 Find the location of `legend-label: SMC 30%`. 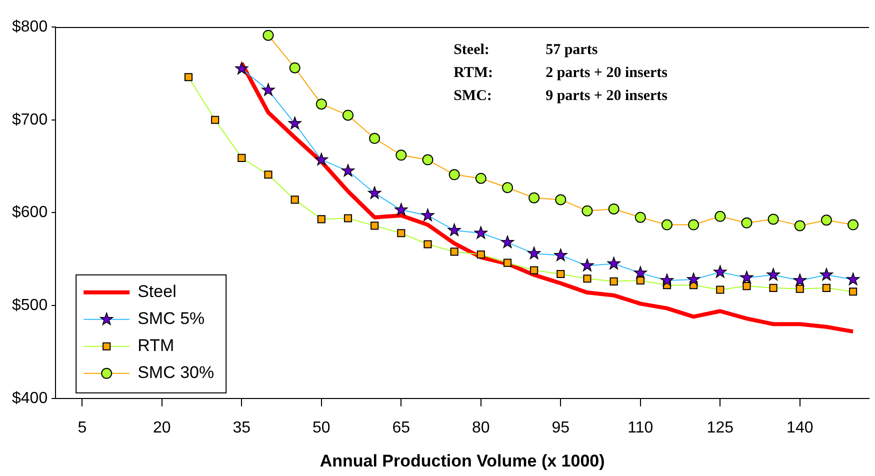

legend-label: SMC 30% is located at coordinates (176, 372).